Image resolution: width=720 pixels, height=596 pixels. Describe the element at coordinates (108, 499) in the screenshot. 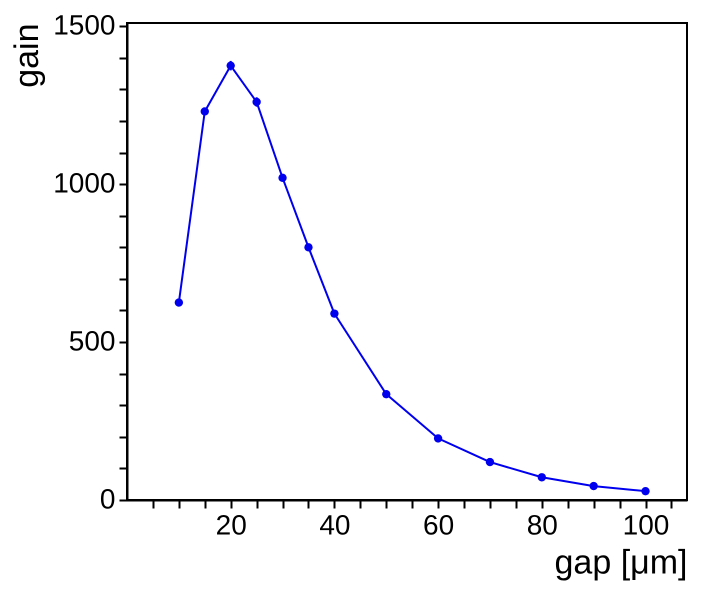

I see `y-tick-label: 0` at that location.